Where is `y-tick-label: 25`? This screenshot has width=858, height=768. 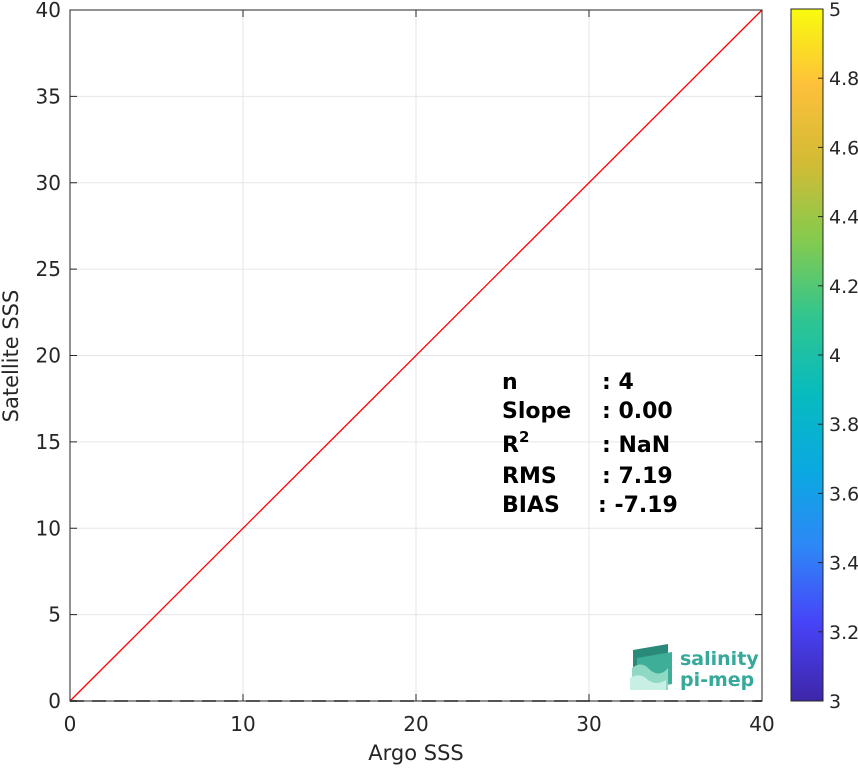 y-tick-label: 25 is located at coordinates (48, 269).